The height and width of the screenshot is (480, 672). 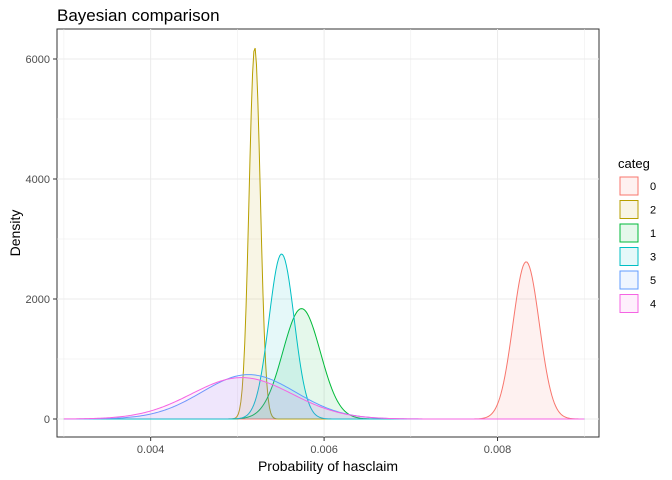 What do you see at coordinates (653, 211) in the screenshot?
I see `legend-label-2: 2` at bounding box center [653, 211].